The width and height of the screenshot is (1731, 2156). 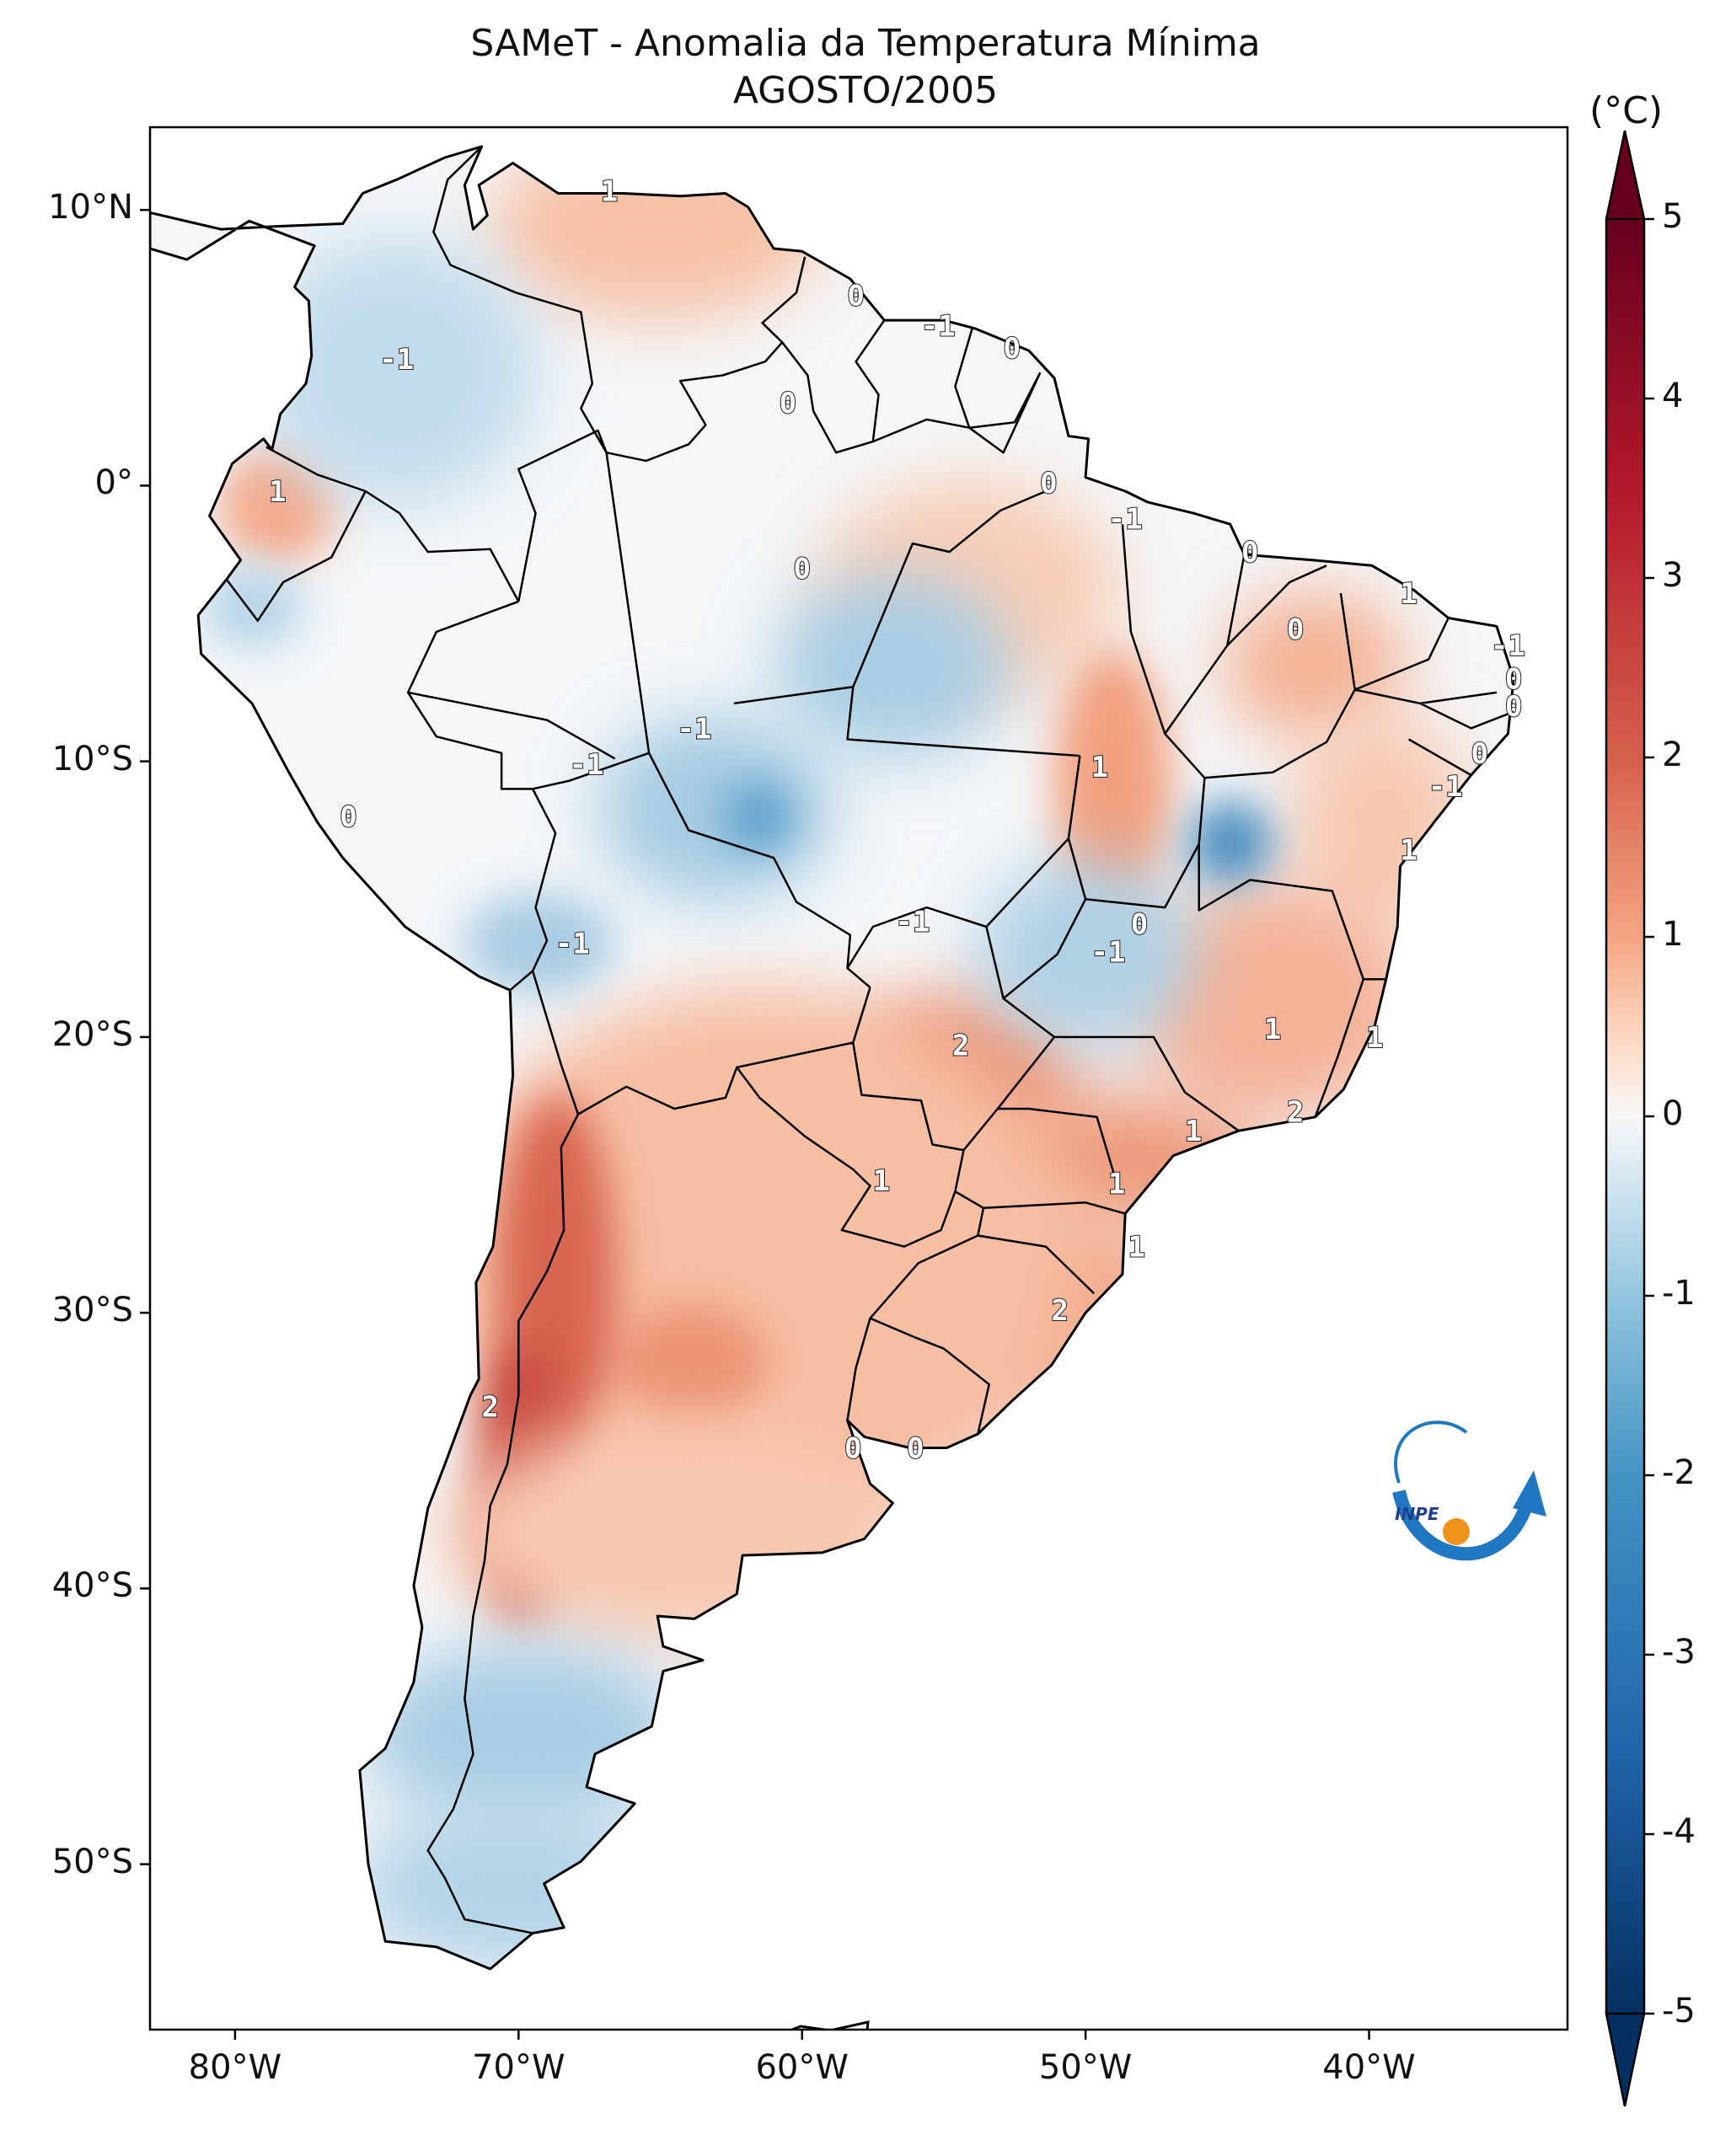 What do you see at coordinates (1679, 1472) in the screenshot?
I see `colorbar-tick-label: -2` at bounding box center [1679, 1472].